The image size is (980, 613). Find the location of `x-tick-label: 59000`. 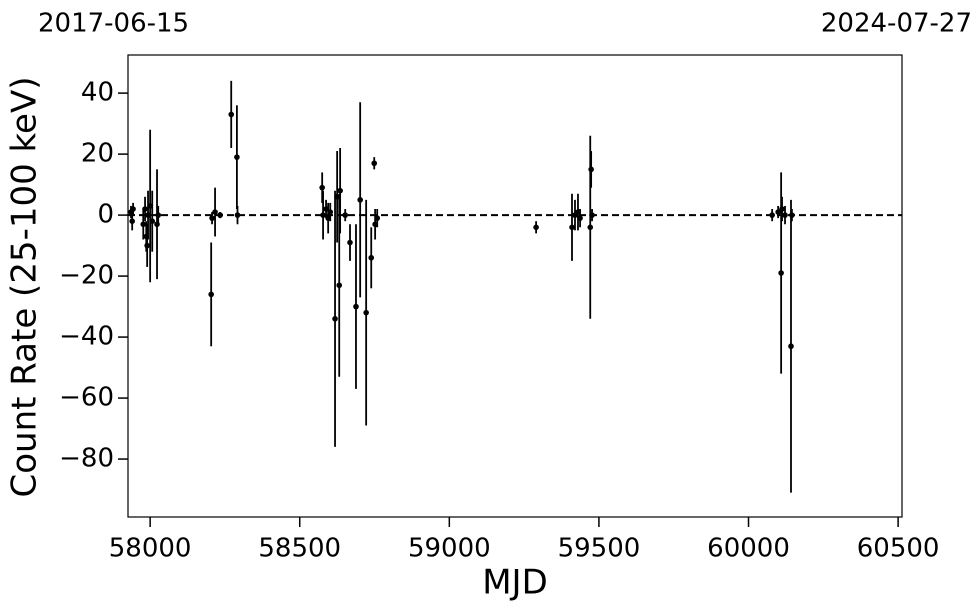

x-tick-label: 59000 is located at coordinates (449, 549).